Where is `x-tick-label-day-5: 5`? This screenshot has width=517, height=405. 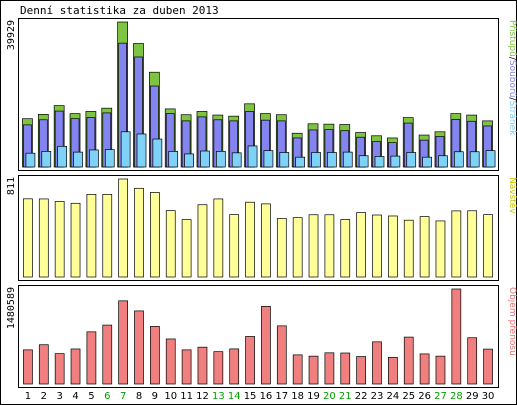 x-tick-label-day-5: 5 is located at coordinates (91, 396).